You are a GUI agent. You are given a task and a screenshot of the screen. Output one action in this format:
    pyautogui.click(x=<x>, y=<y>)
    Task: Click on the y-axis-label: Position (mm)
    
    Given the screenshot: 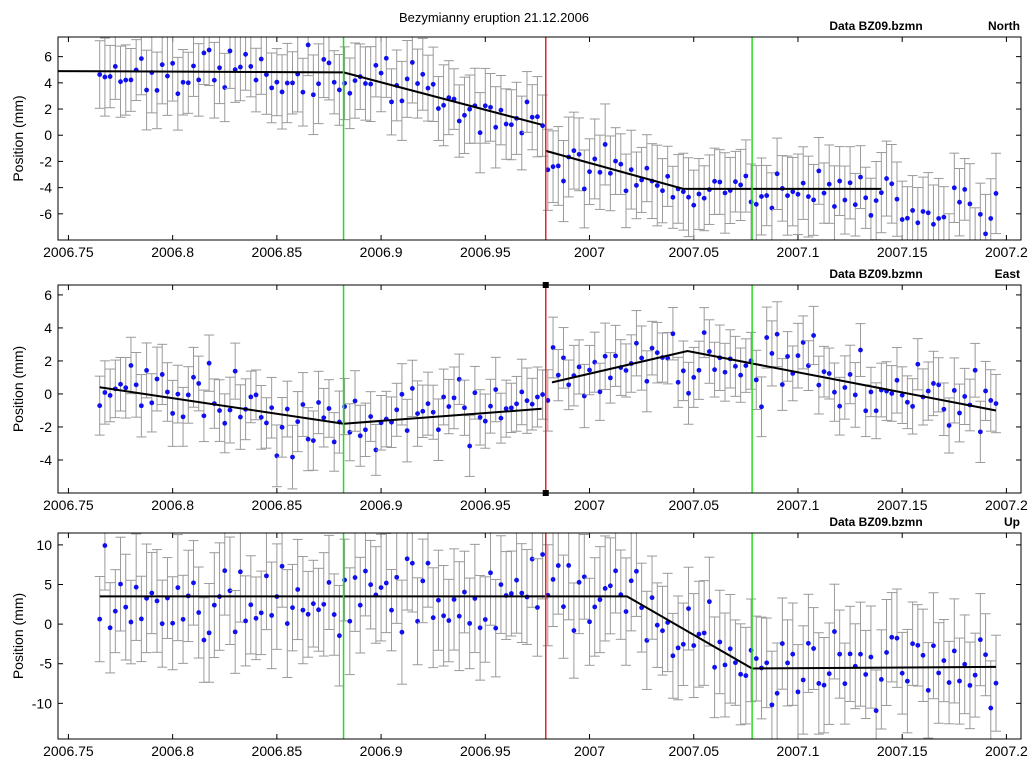 What is the action you would take?
    pyautogui.click(x=18, y=636)
    